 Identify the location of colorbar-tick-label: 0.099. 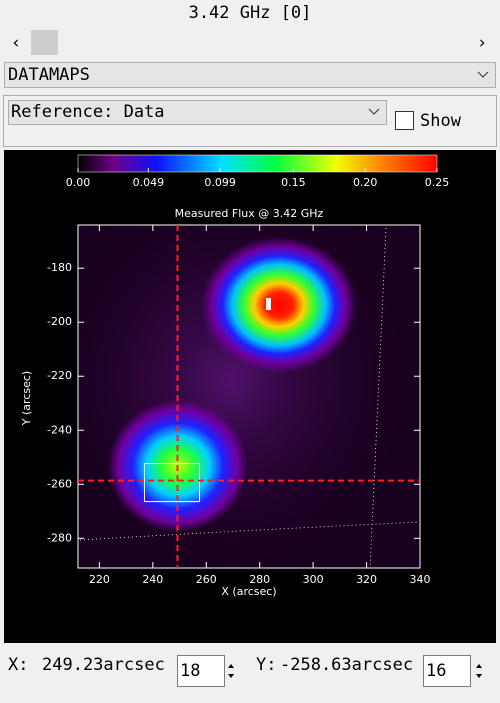
(220, 182).